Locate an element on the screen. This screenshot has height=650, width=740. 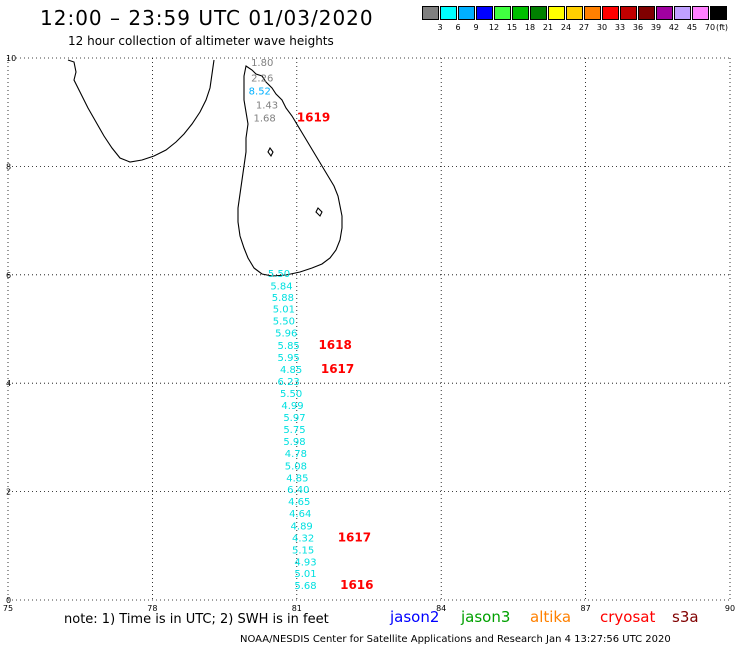
swh-value: 8.52 is located at coordinates (260, 91).